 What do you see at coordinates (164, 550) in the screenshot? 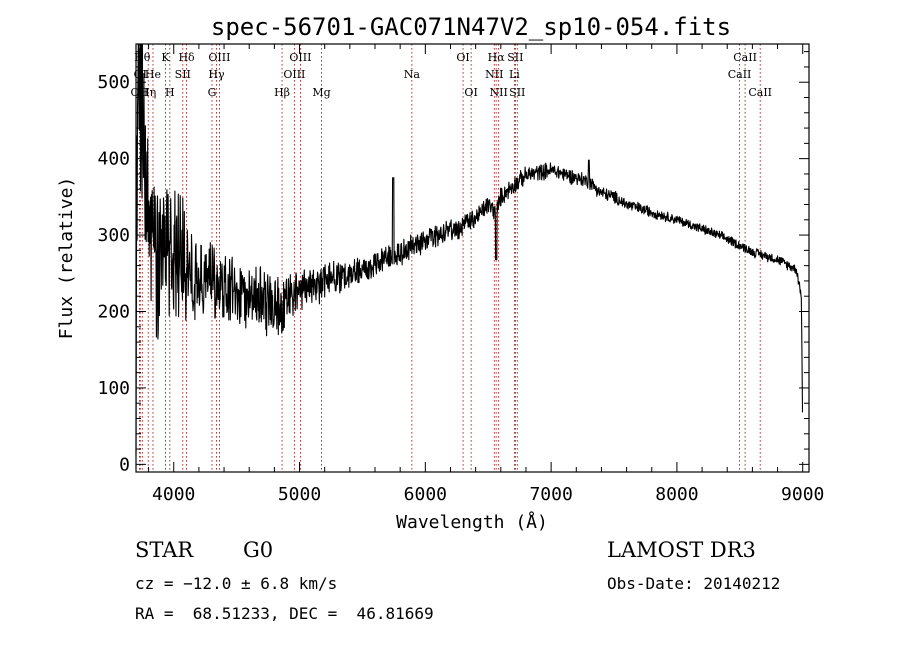
I see `object-class: STAR` at bounding box center [164, 550].